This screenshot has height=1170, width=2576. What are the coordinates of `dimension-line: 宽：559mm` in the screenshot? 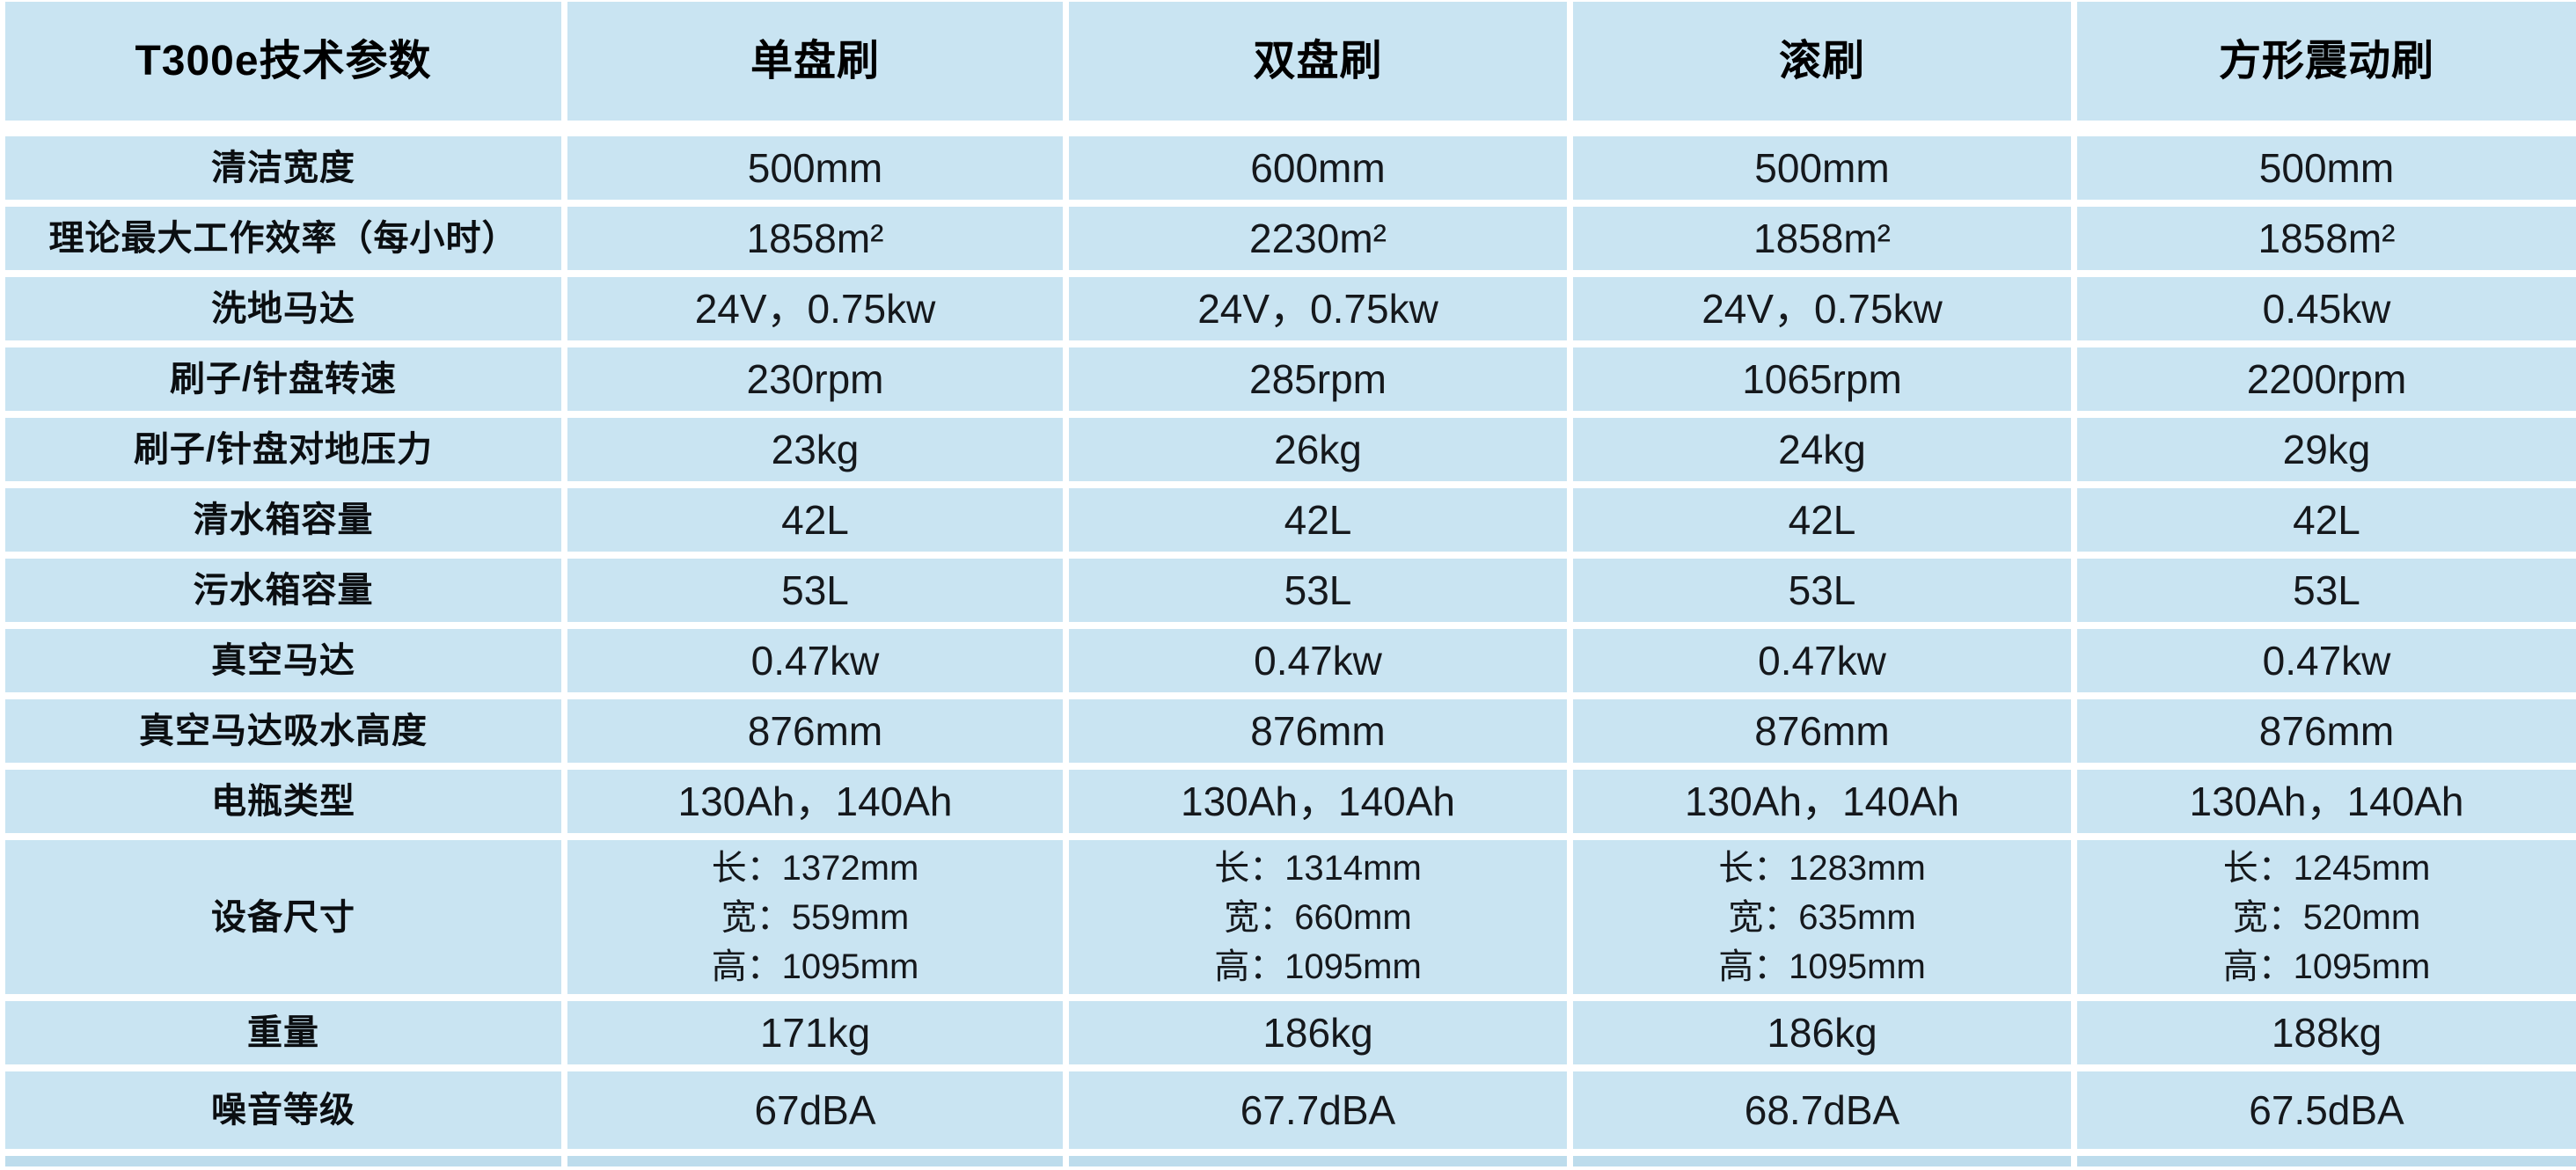 It's located at (815, 917).